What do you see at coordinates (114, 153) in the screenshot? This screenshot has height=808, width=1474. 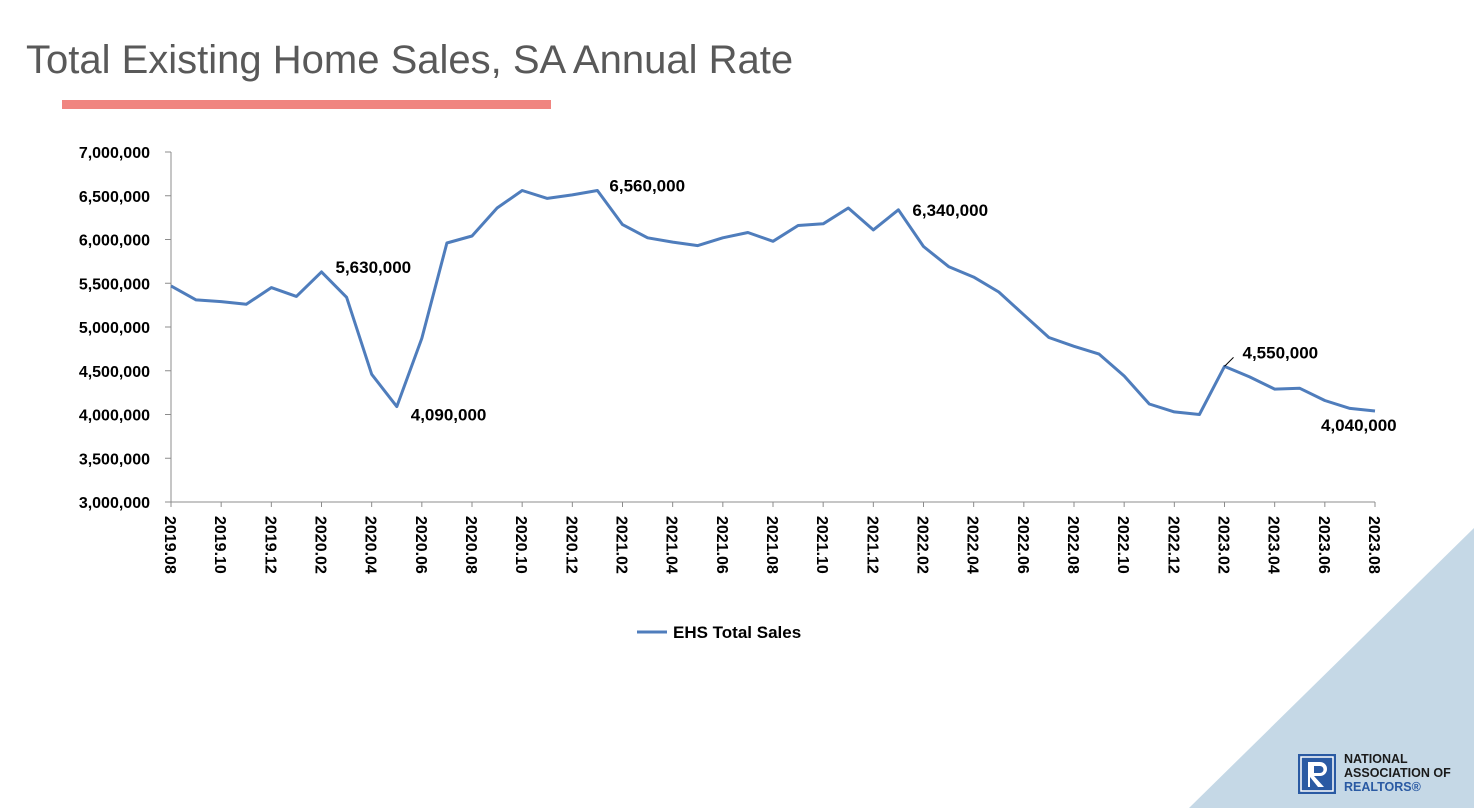 I see `y-tick-label: 7,000,000` at bounding box center [114, 153].